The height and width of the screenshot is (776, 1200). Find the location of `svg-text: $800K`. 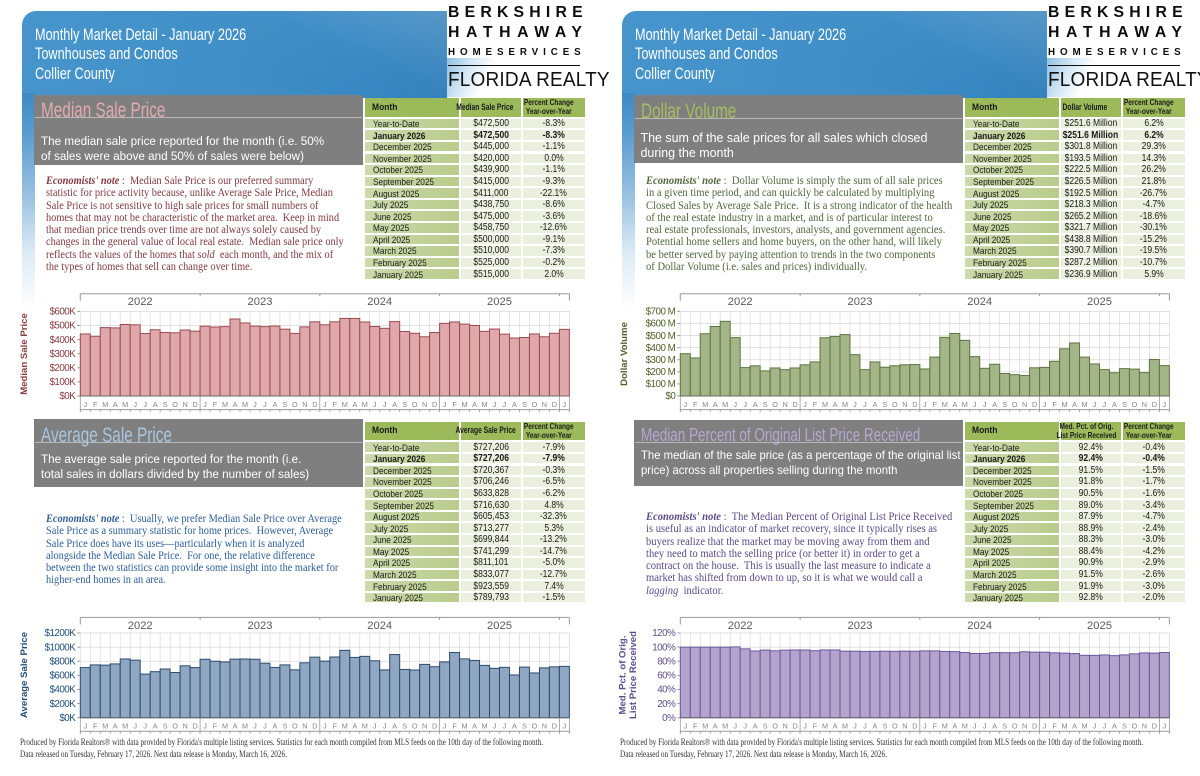

svg-text: $800K is located at coordinates (62, 661).